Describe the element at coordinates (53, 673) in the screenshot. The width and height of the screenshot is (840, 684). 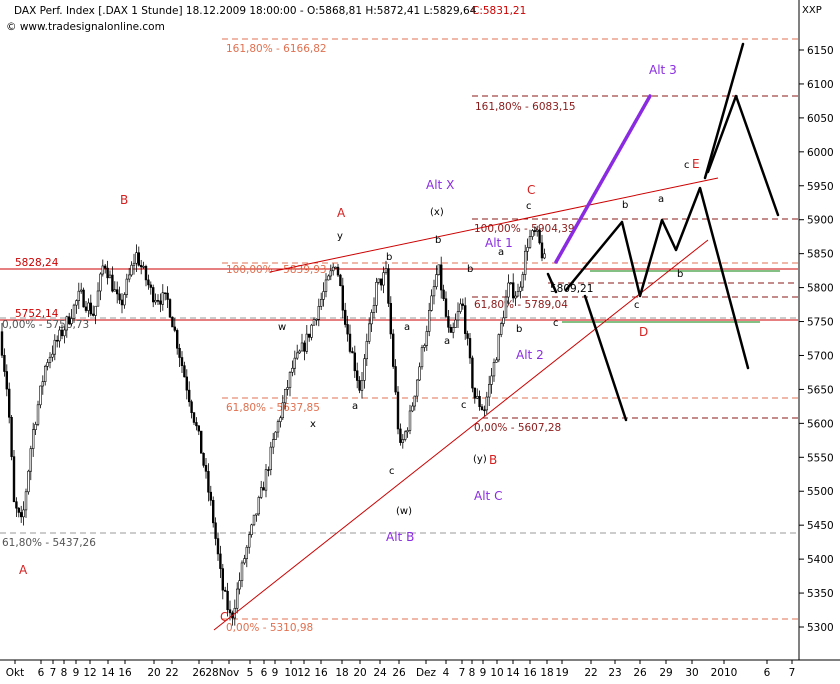
I see `time-tick-label: 7` at that location.